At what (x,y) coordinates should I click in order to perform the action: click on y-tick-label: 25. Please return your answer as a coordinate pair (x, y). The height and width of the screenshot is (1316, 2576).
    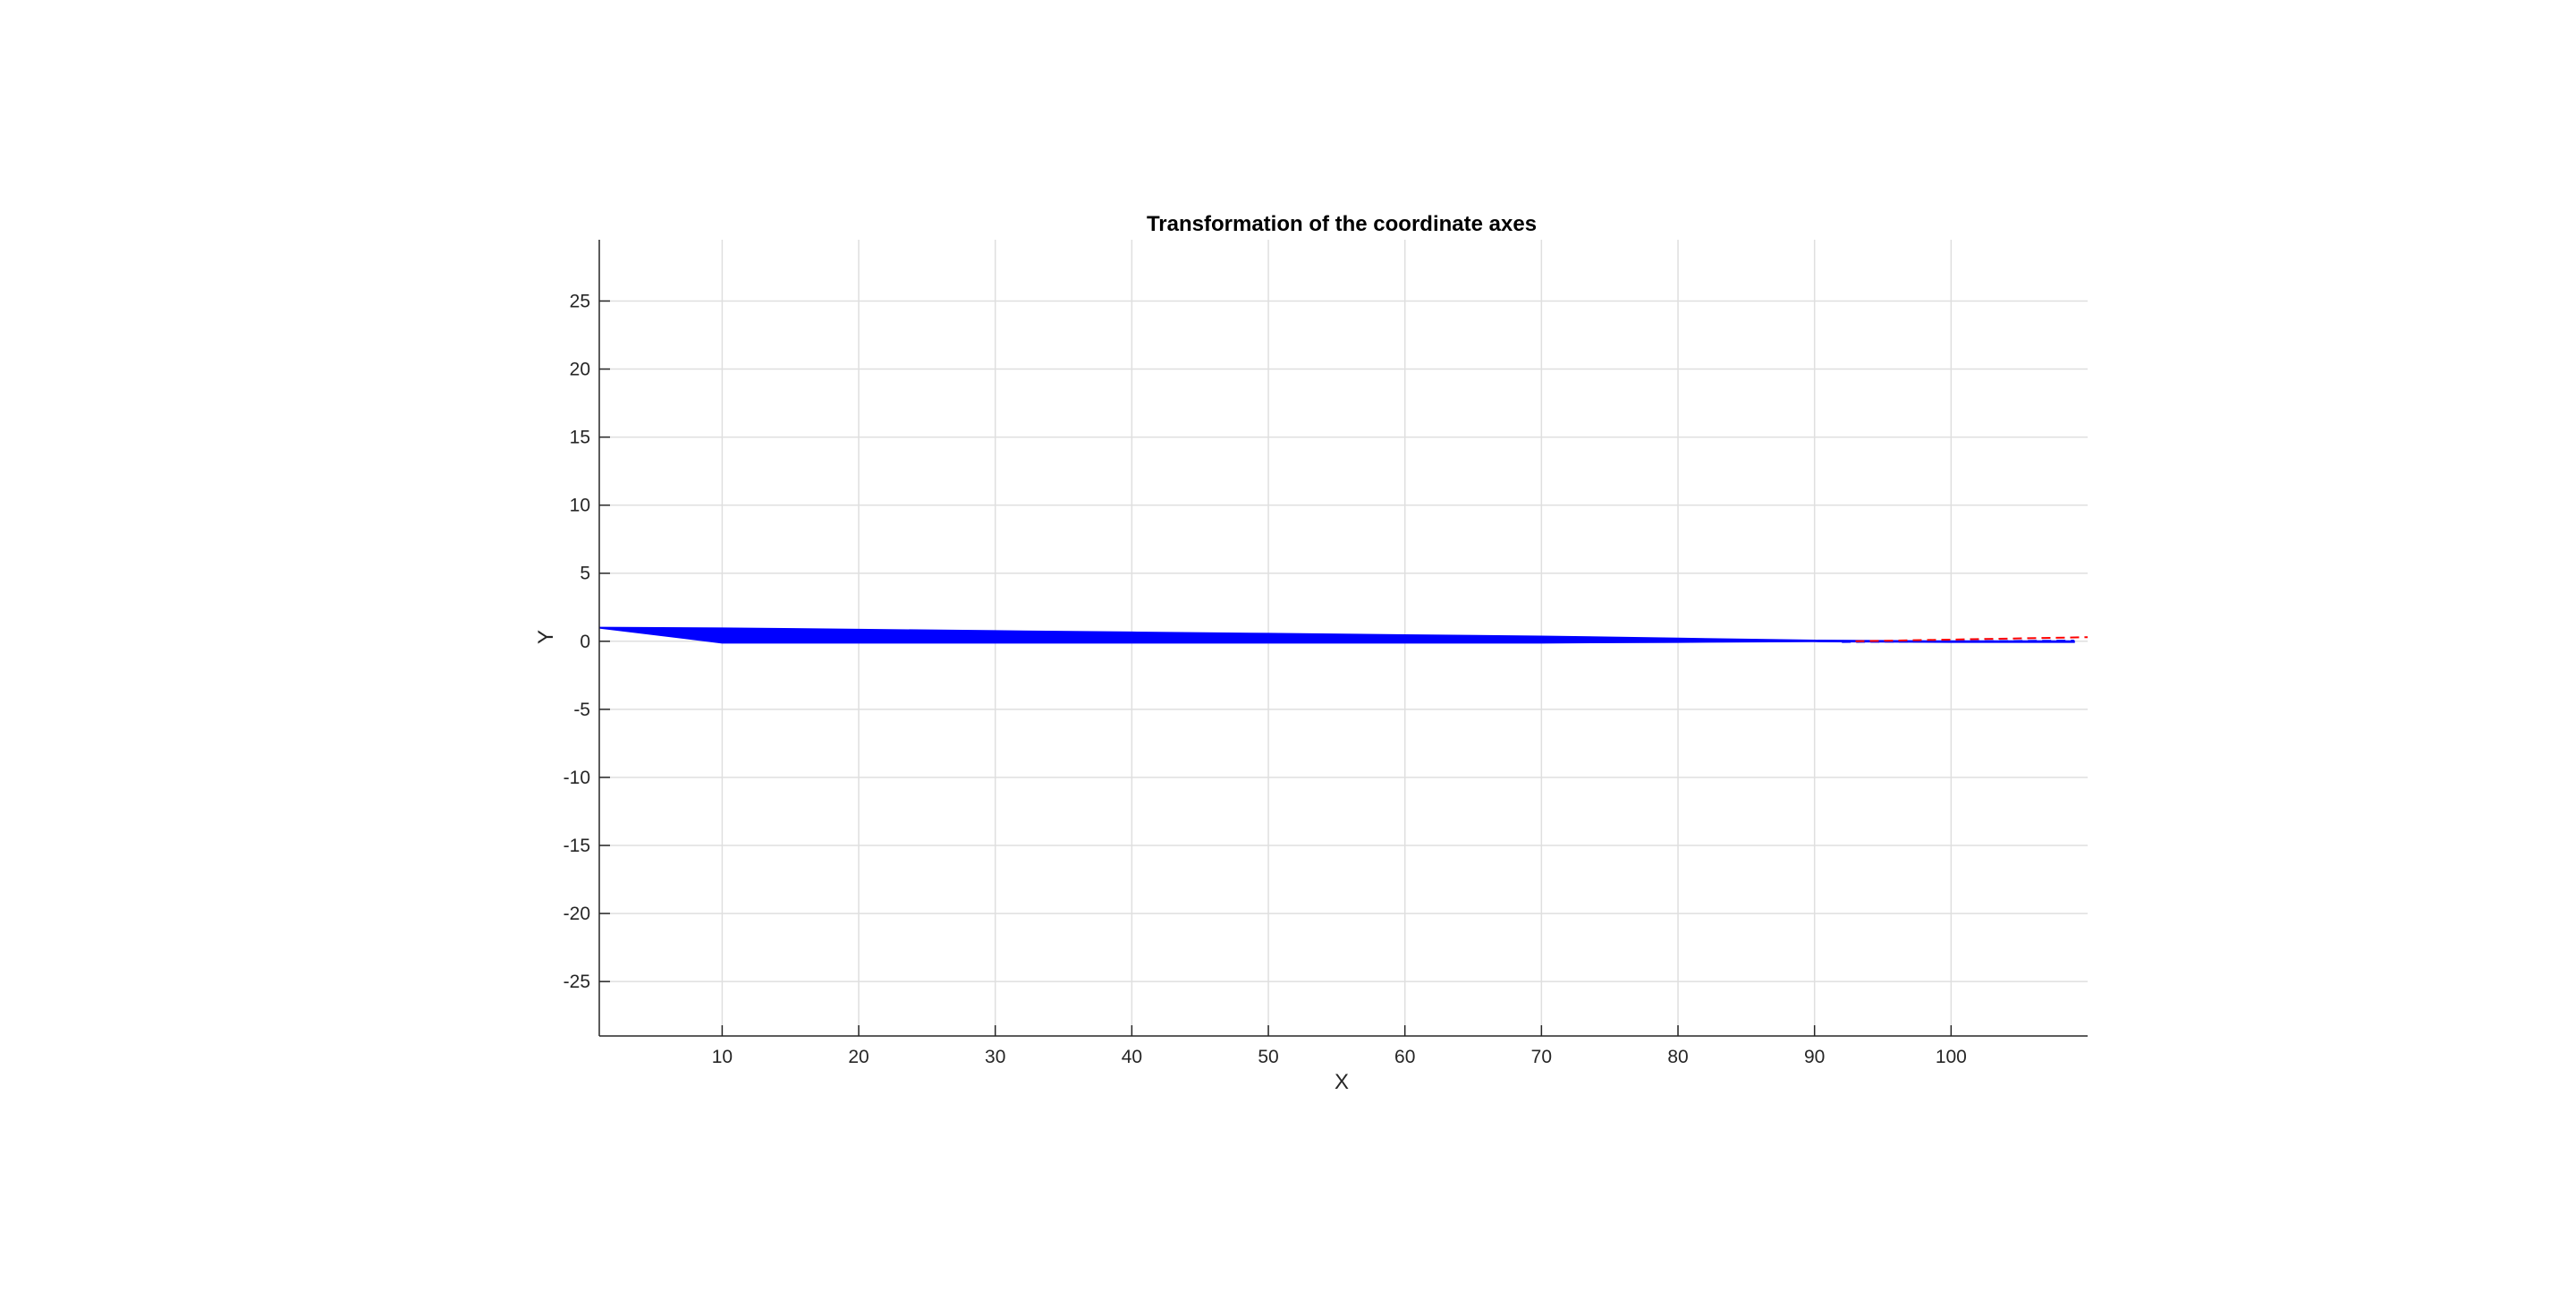
    Looking at the image, I should click on (580, 301).